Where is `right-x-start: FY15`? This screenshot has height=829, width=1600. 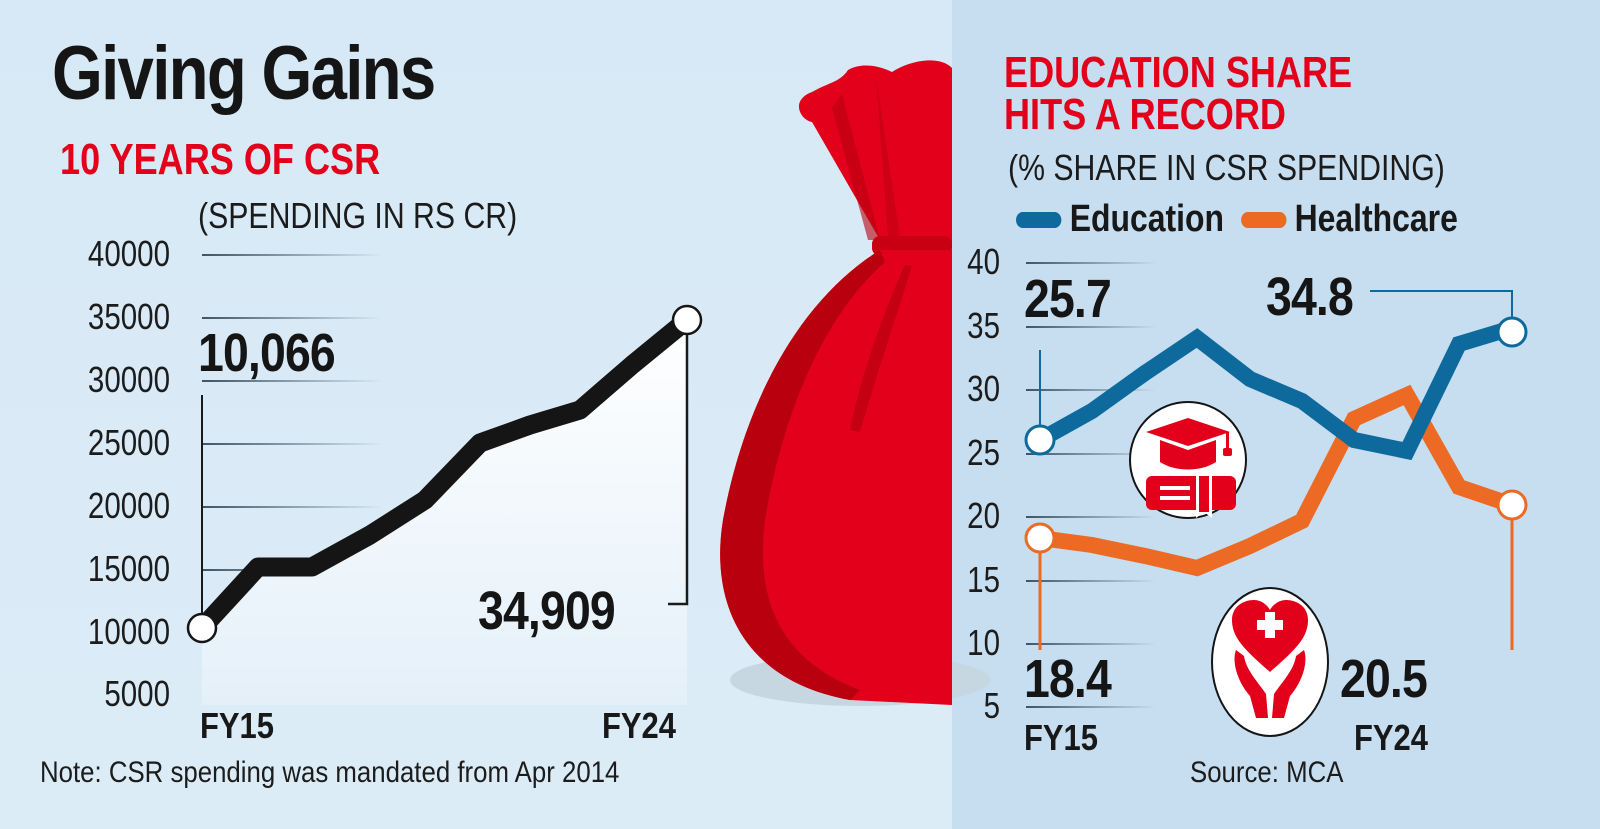
right-x-start: FY15 is located at coordinates (1061, 737).